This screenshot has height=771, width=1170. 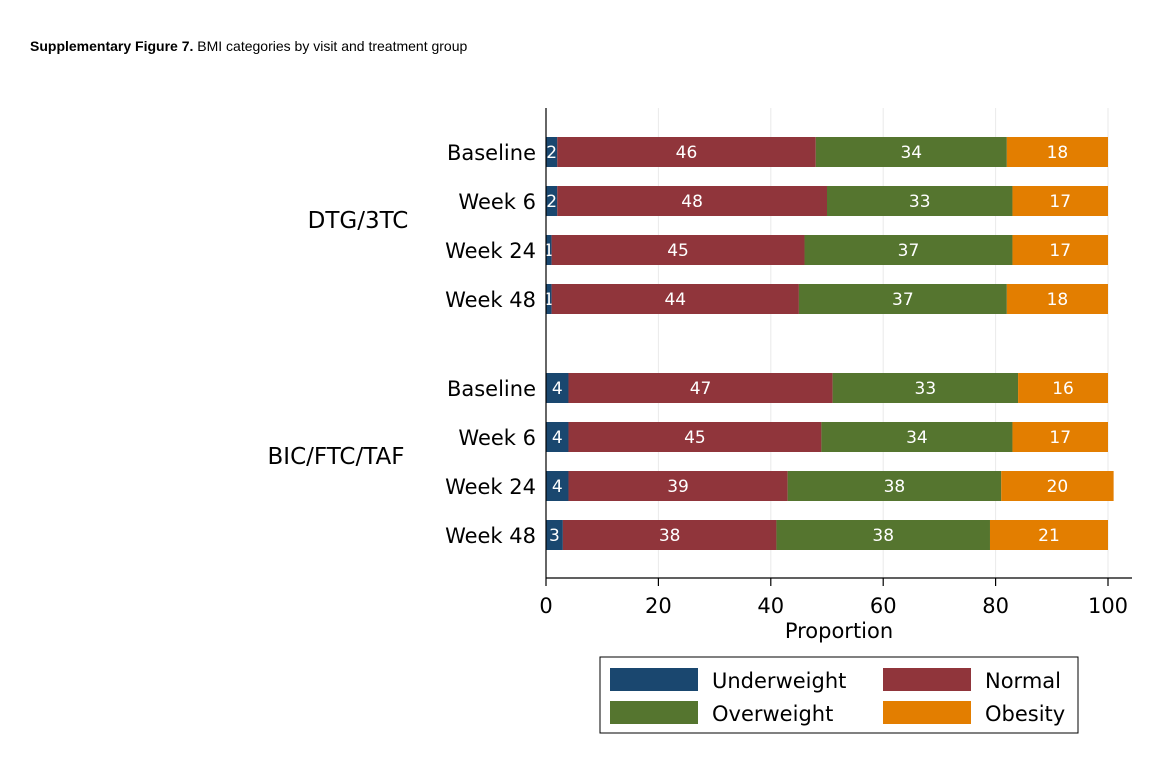 What do you see at coordinates (654, 712) in the screenshot?
I see `legend-swatch-overweight` at bounding box center [654, 712].